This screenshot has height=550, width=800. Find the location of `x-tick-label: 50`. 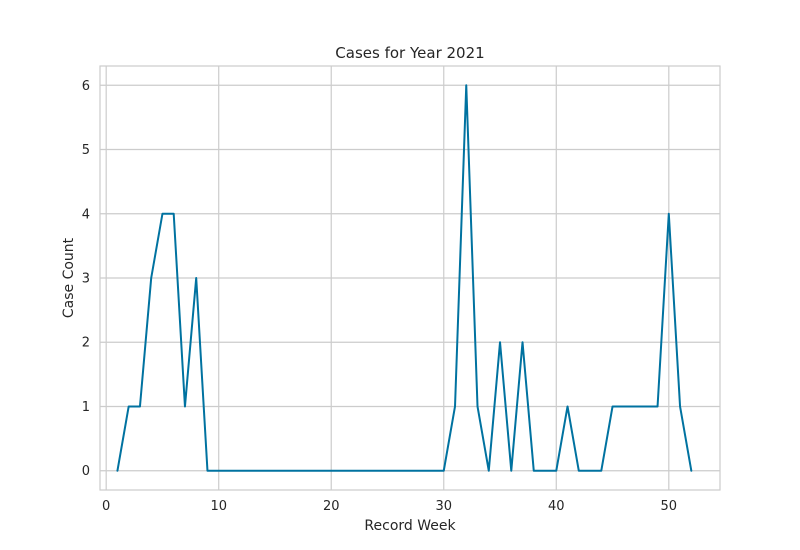

x-tick-label: 50 is located at coordinates (669, 506).